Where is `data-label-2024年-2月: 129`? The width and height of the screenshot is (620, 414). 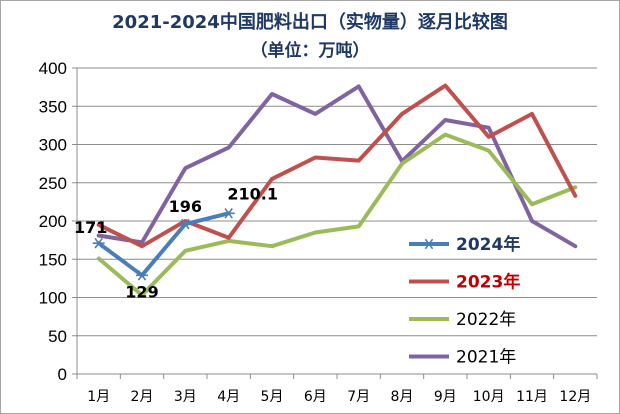 data-label-2024年-2月: 129 is located at coordinates (141, 291).